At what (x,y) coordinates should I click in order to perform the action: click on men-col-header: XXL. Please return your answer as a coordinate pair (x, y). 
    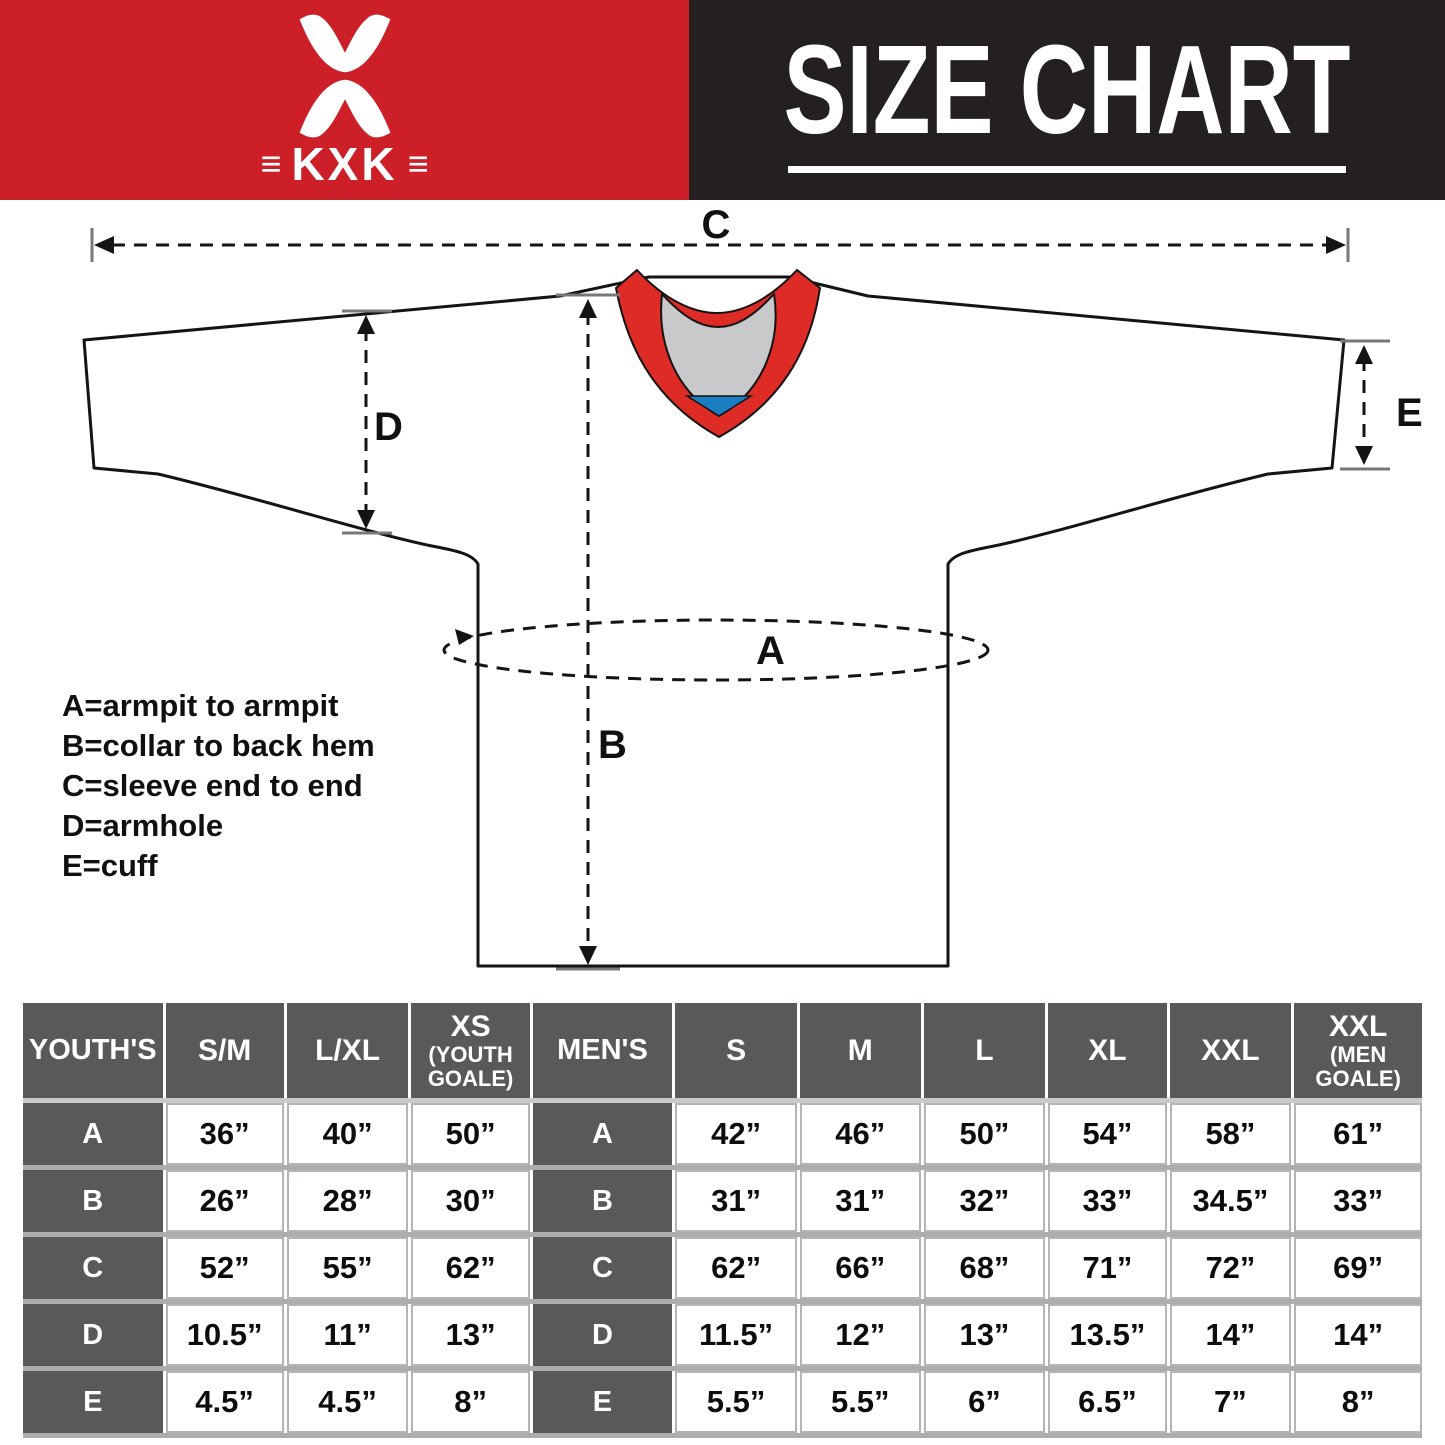
    Looking at the image, I should click on (1230, 1050).